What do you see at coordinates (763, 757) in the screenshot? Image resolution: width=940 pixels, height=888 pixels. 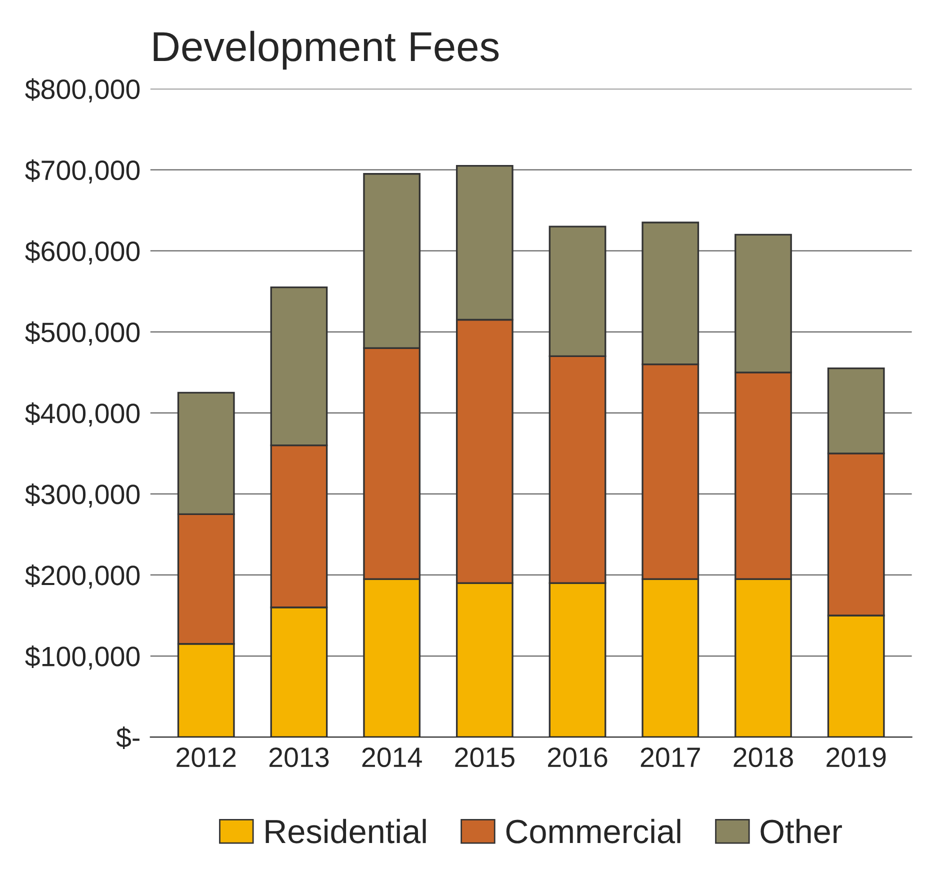 I see `x-tick-label: 2018` at bounding box center [763, 757].